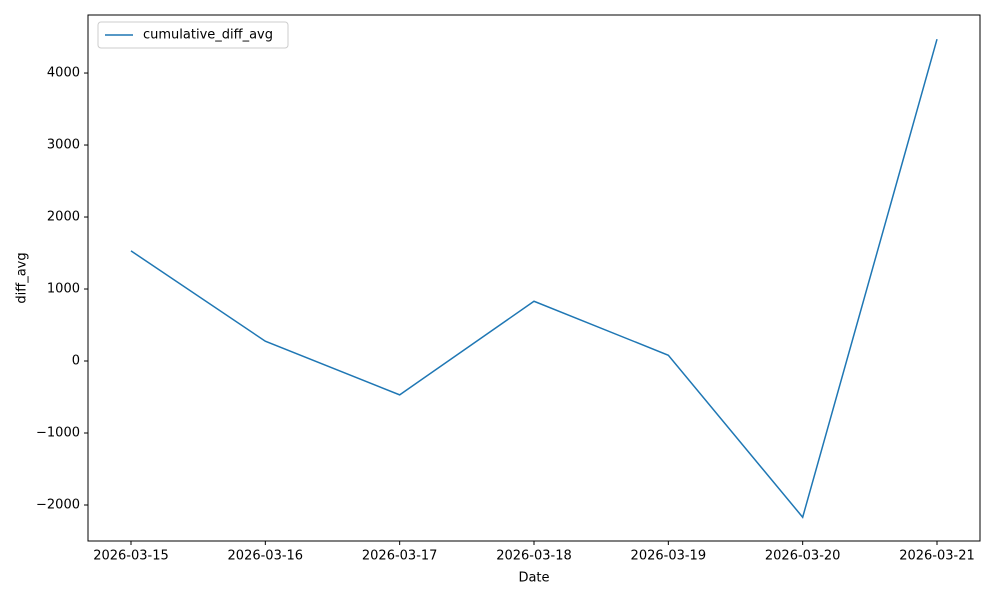 Image resolution: width=1000 pixels, height=600 pixels. I want to click on y-tick-label: 1000, so click(63, 289).